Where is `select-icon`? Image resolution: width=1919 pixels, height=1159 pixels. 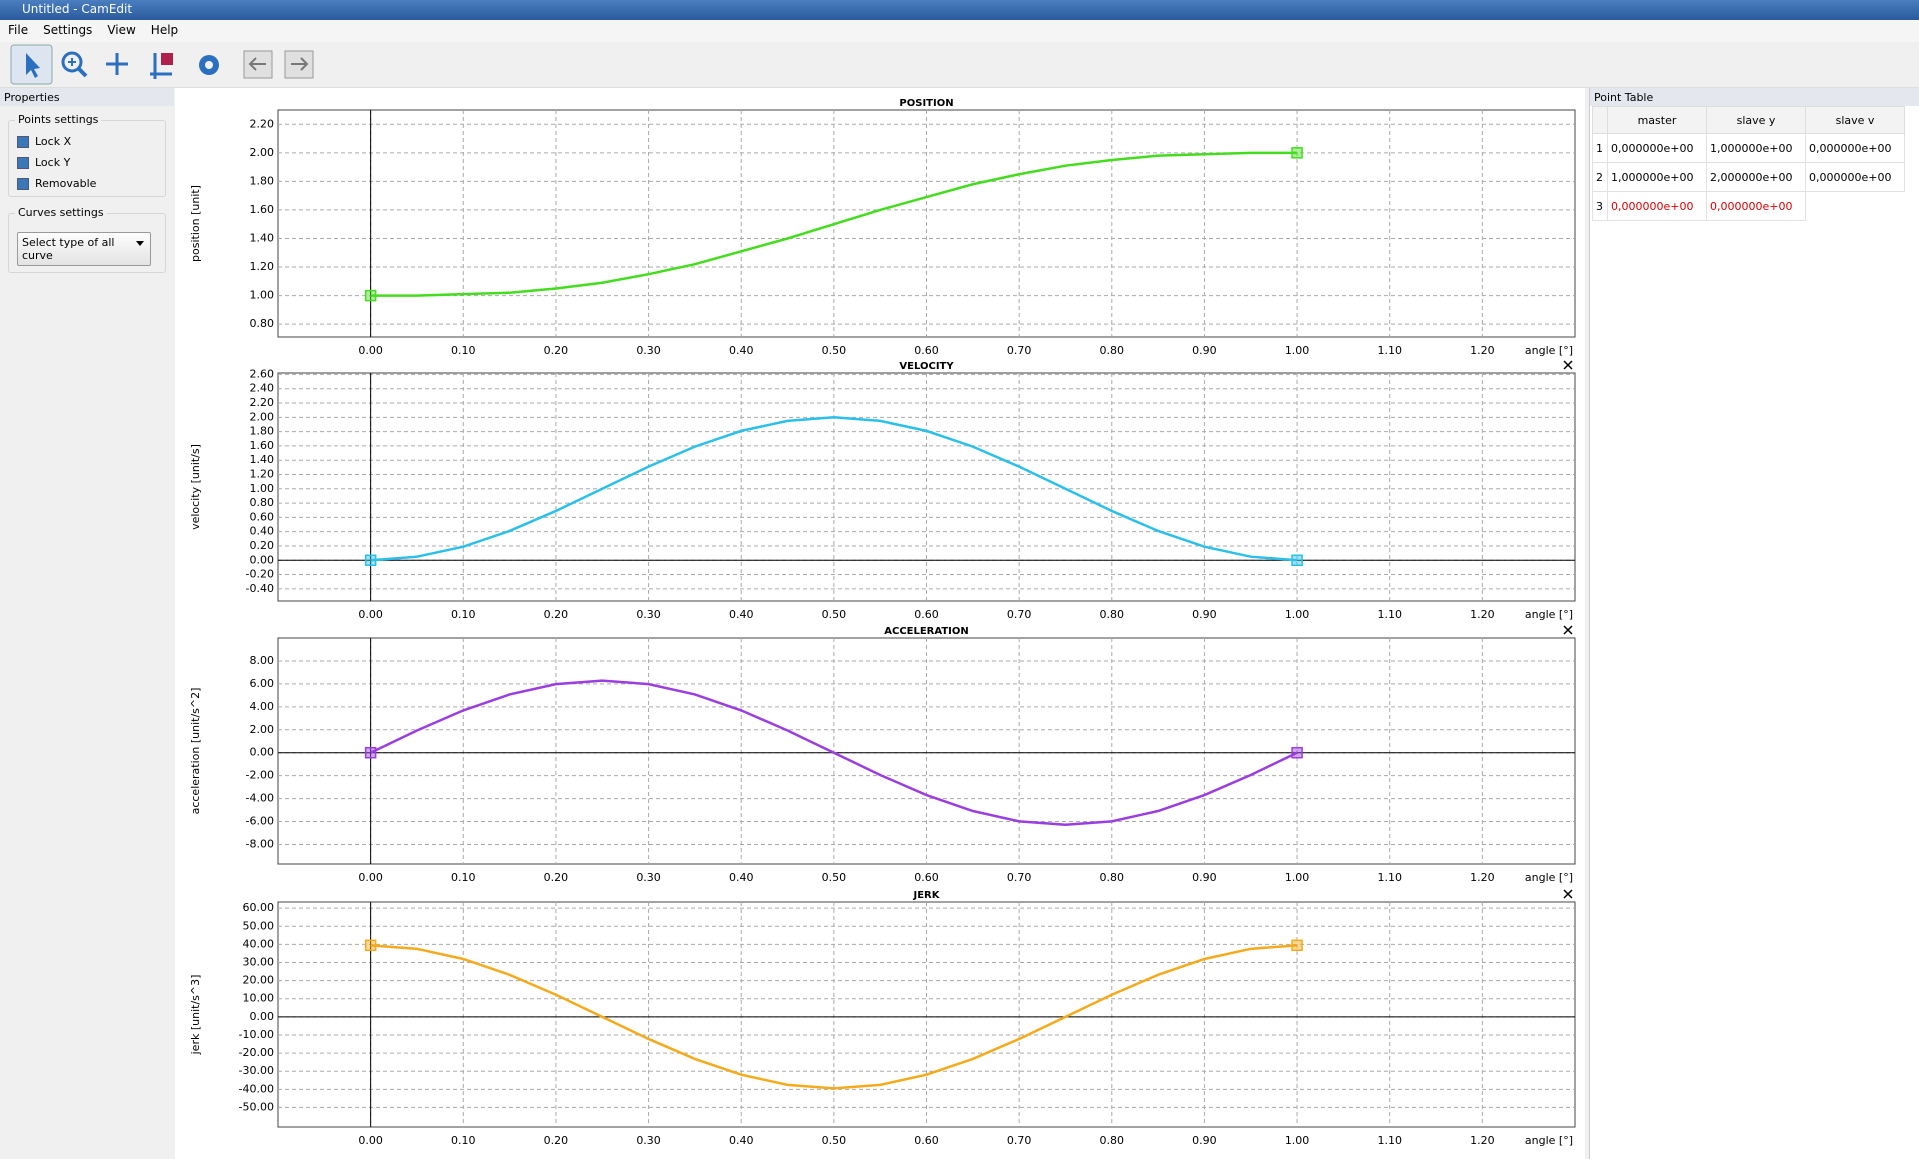
select-icon is located at coordinates (33, 65).